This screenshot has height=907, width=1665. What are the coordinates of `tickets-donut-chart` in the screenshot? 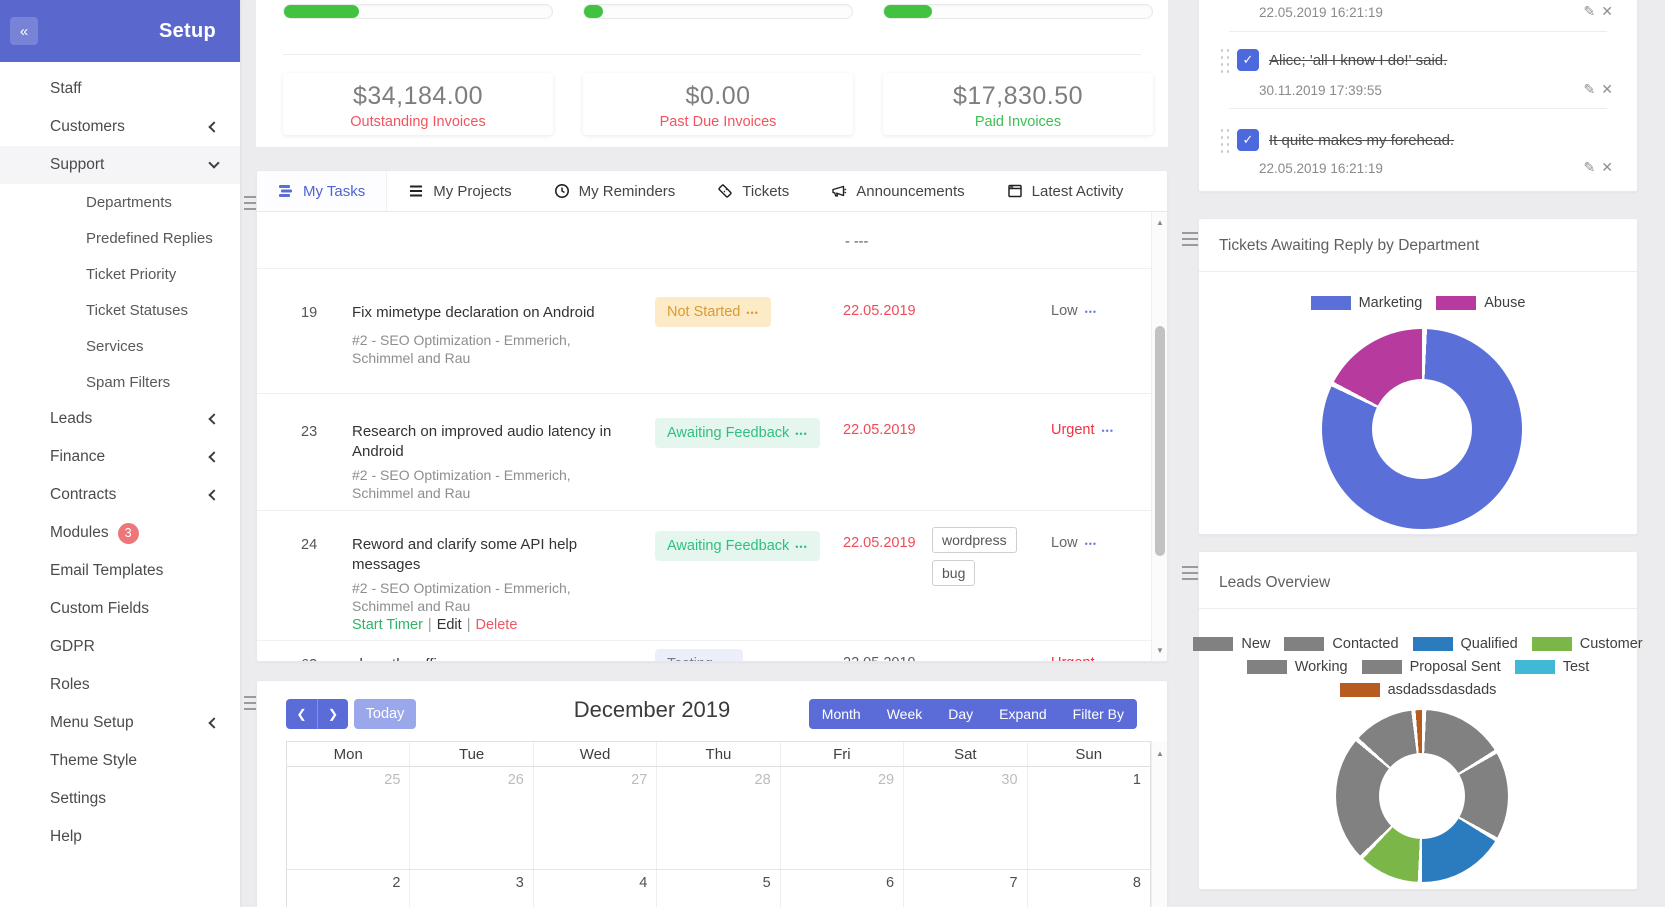 It's located at (1422, 429).